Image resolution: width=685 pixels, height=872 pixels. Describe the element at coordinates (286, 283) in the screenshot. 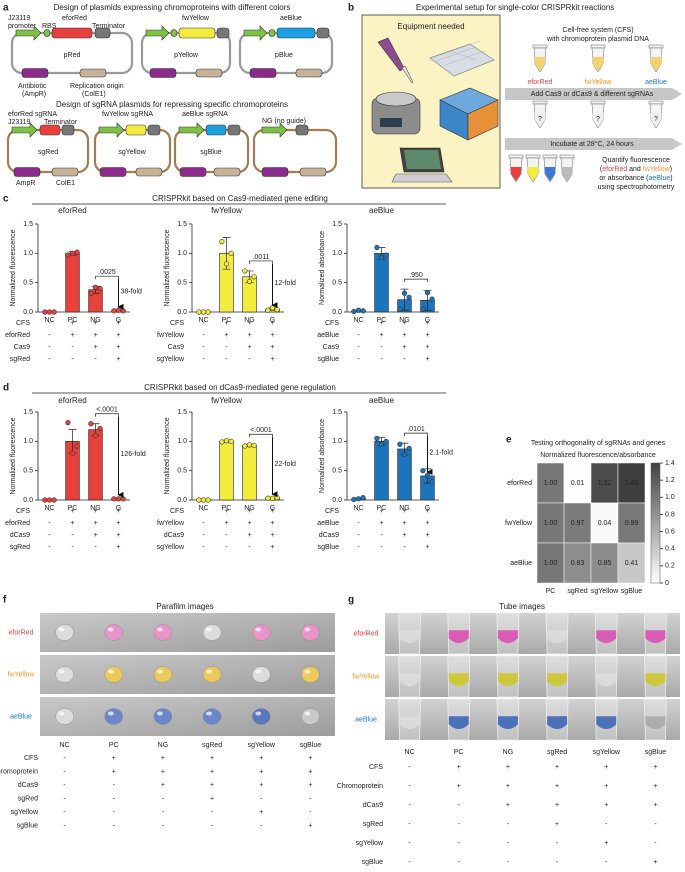

I see `fold-label: 12-fold` at that location.